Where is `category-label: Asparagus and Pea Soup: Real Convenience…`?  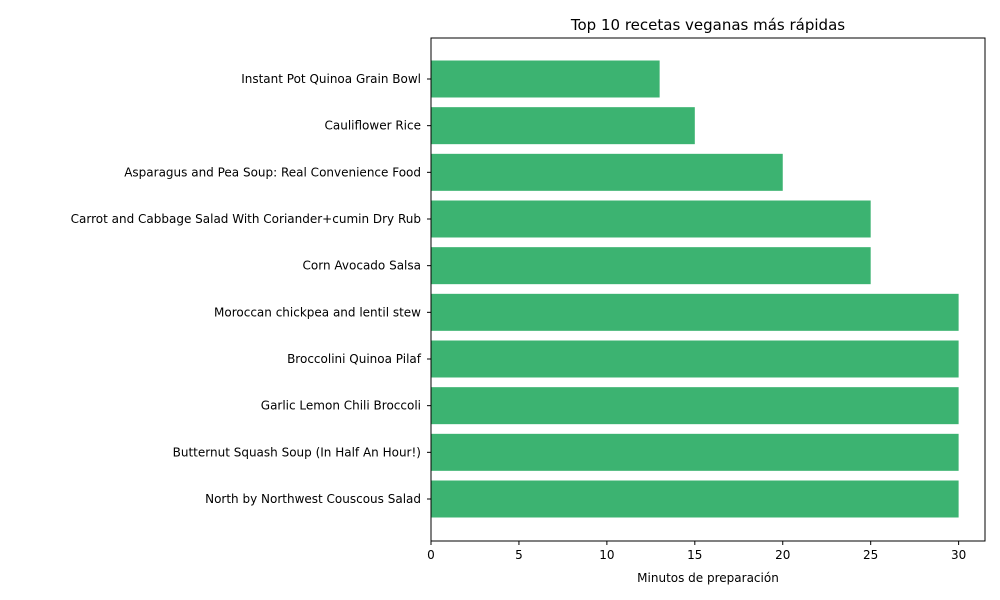 category-label: Asparagus and Pea Soup: Real Convenience… is located at coordinates (272, 172).